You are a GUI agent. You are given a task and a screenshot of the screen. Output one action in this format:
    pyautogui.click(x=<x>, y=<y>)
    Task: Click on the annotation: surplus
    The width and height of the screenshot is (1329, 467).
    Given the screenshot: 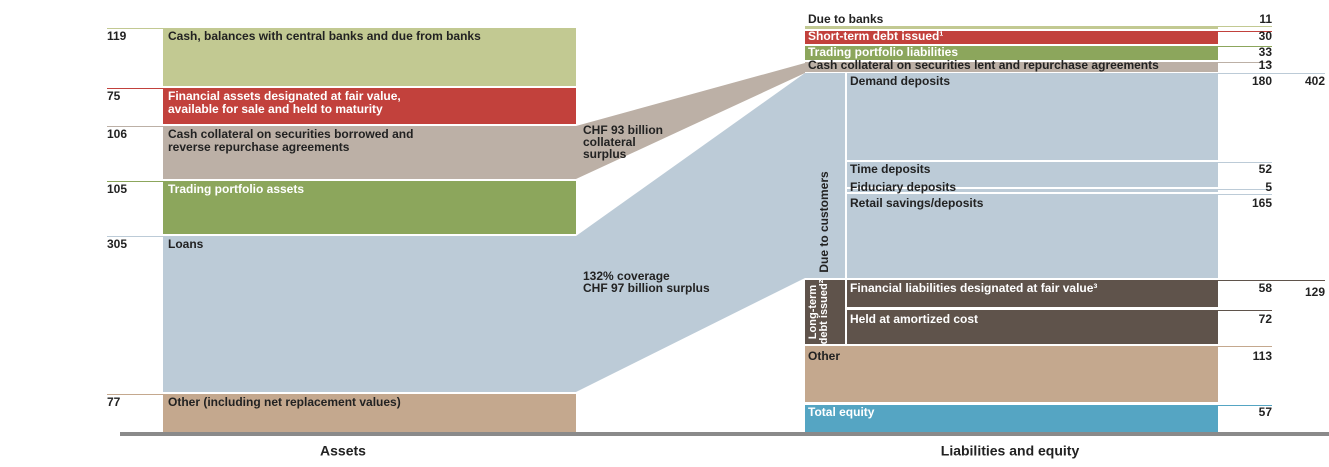 What is the action you would take?
    pyautogui.click(x=605, y=154)
    